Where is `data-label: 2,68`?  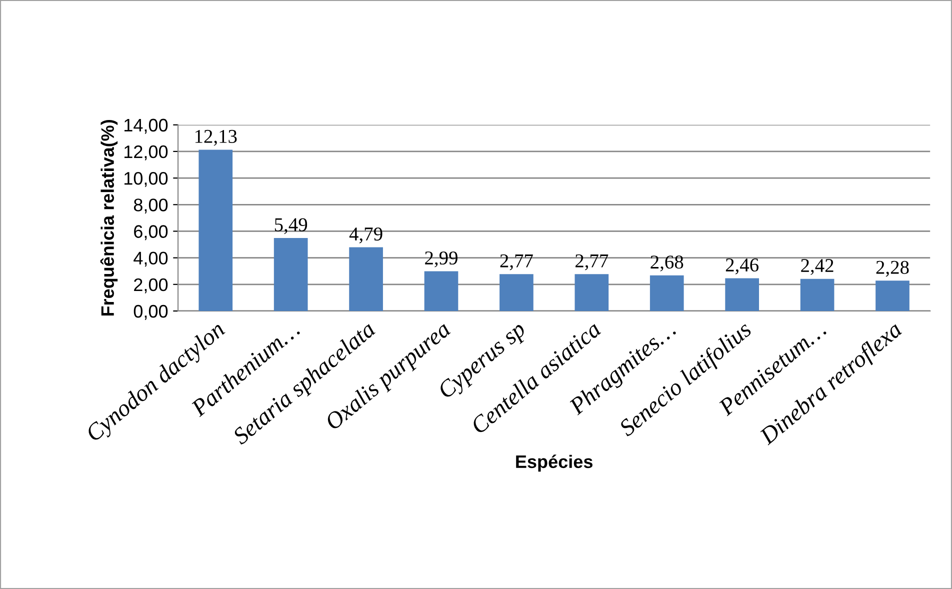 data-label: 2,68 is located at coordinates (667, 264).